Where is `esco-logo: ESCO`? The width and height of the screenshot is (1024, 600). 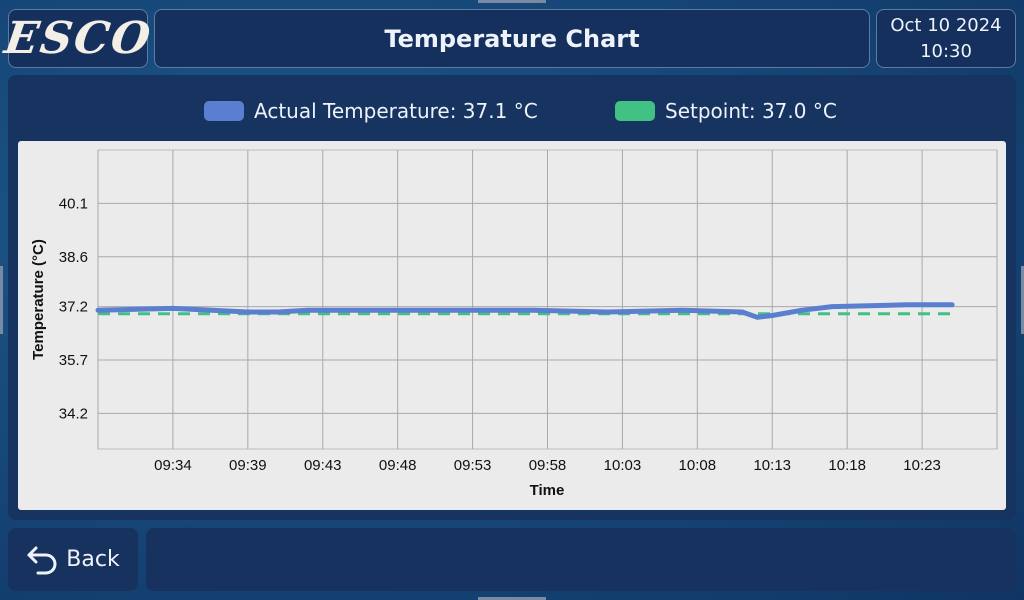
esco-logo: ESCO is located at coordinates (78, 38).